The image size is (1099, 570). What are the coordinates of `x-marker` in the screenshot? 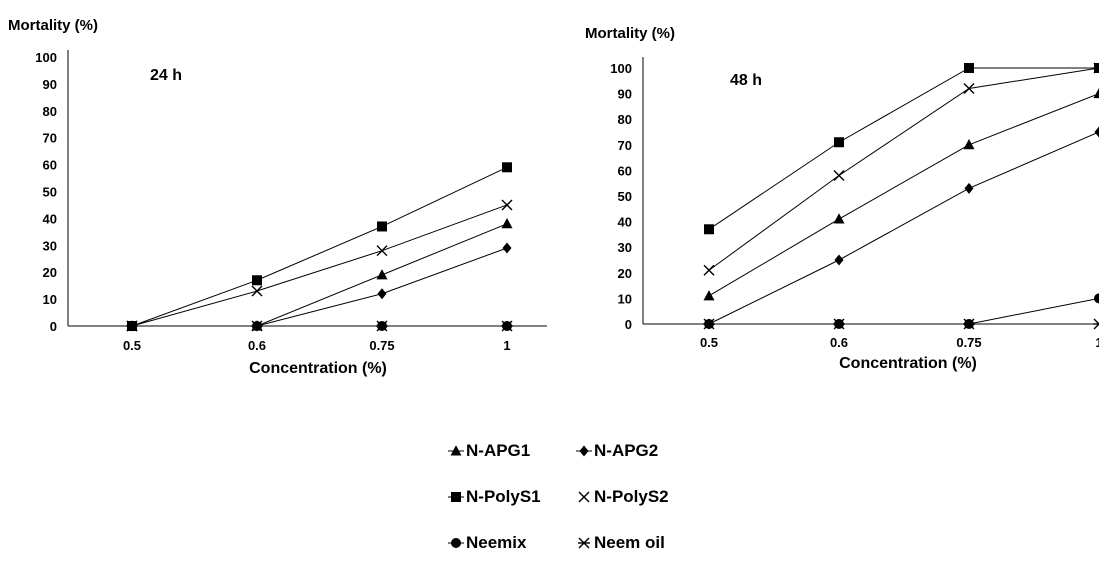 It's located at (584, 497).